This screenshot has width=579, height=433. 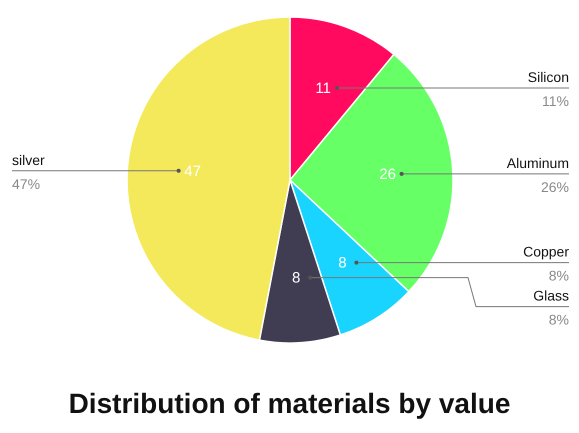 What do you see at coordinates (387, 174) in the screenshot?
I see `data-label: 26` at bounding box center [387, 174].